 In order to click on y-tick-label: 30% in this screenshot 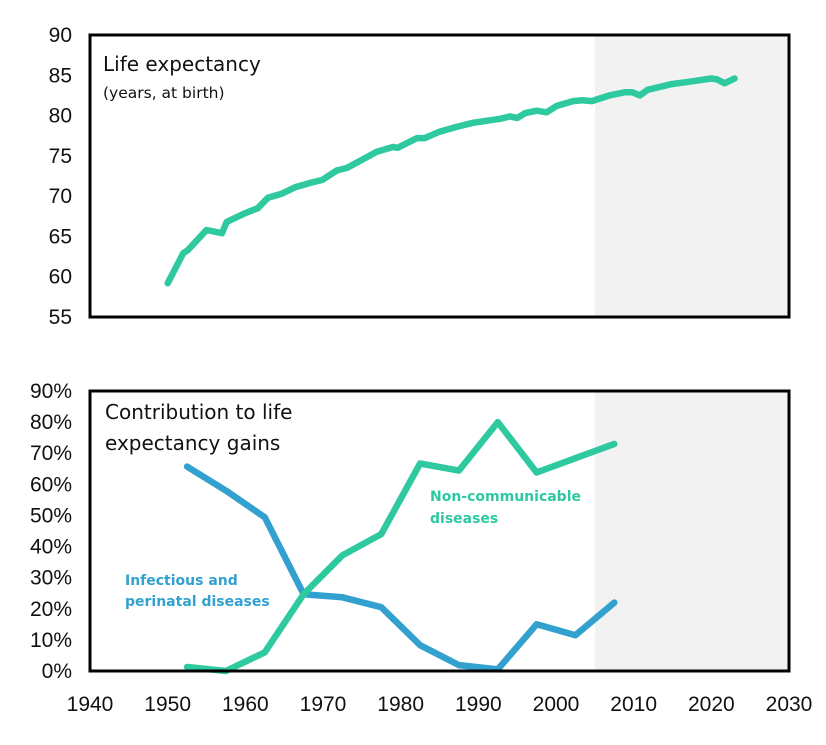, I will do `click(51, 578)`.